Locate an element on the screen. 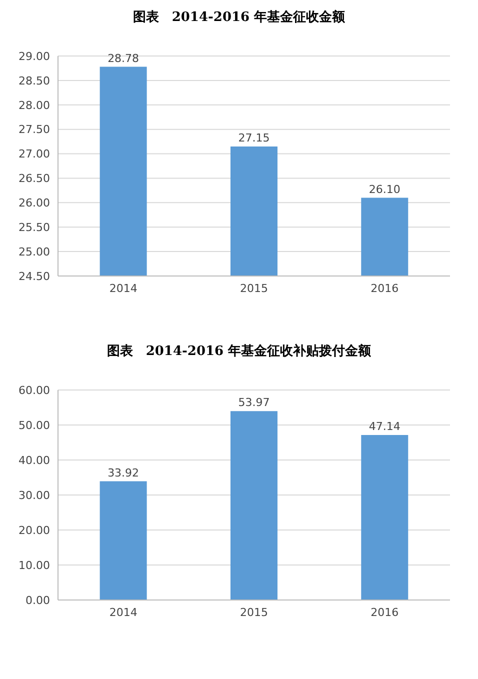  y-tick-label: 20.00 is located at coordinates (34, 530).